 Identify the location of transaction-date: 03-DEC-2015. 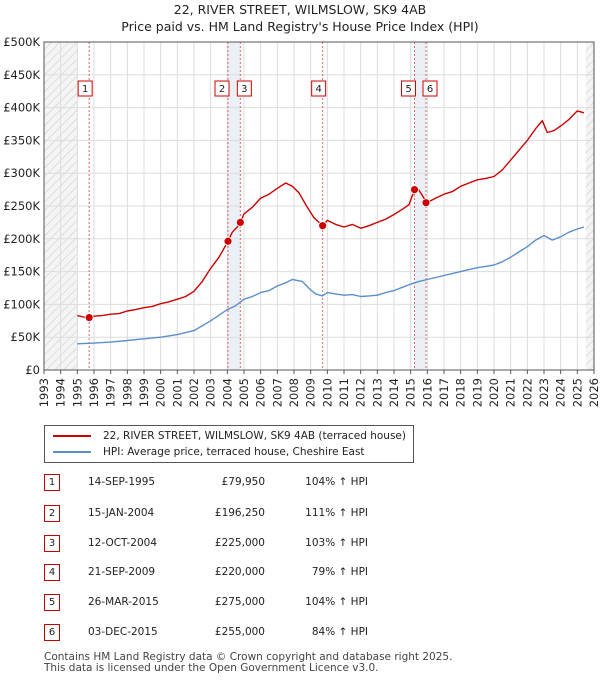
(123, 632).